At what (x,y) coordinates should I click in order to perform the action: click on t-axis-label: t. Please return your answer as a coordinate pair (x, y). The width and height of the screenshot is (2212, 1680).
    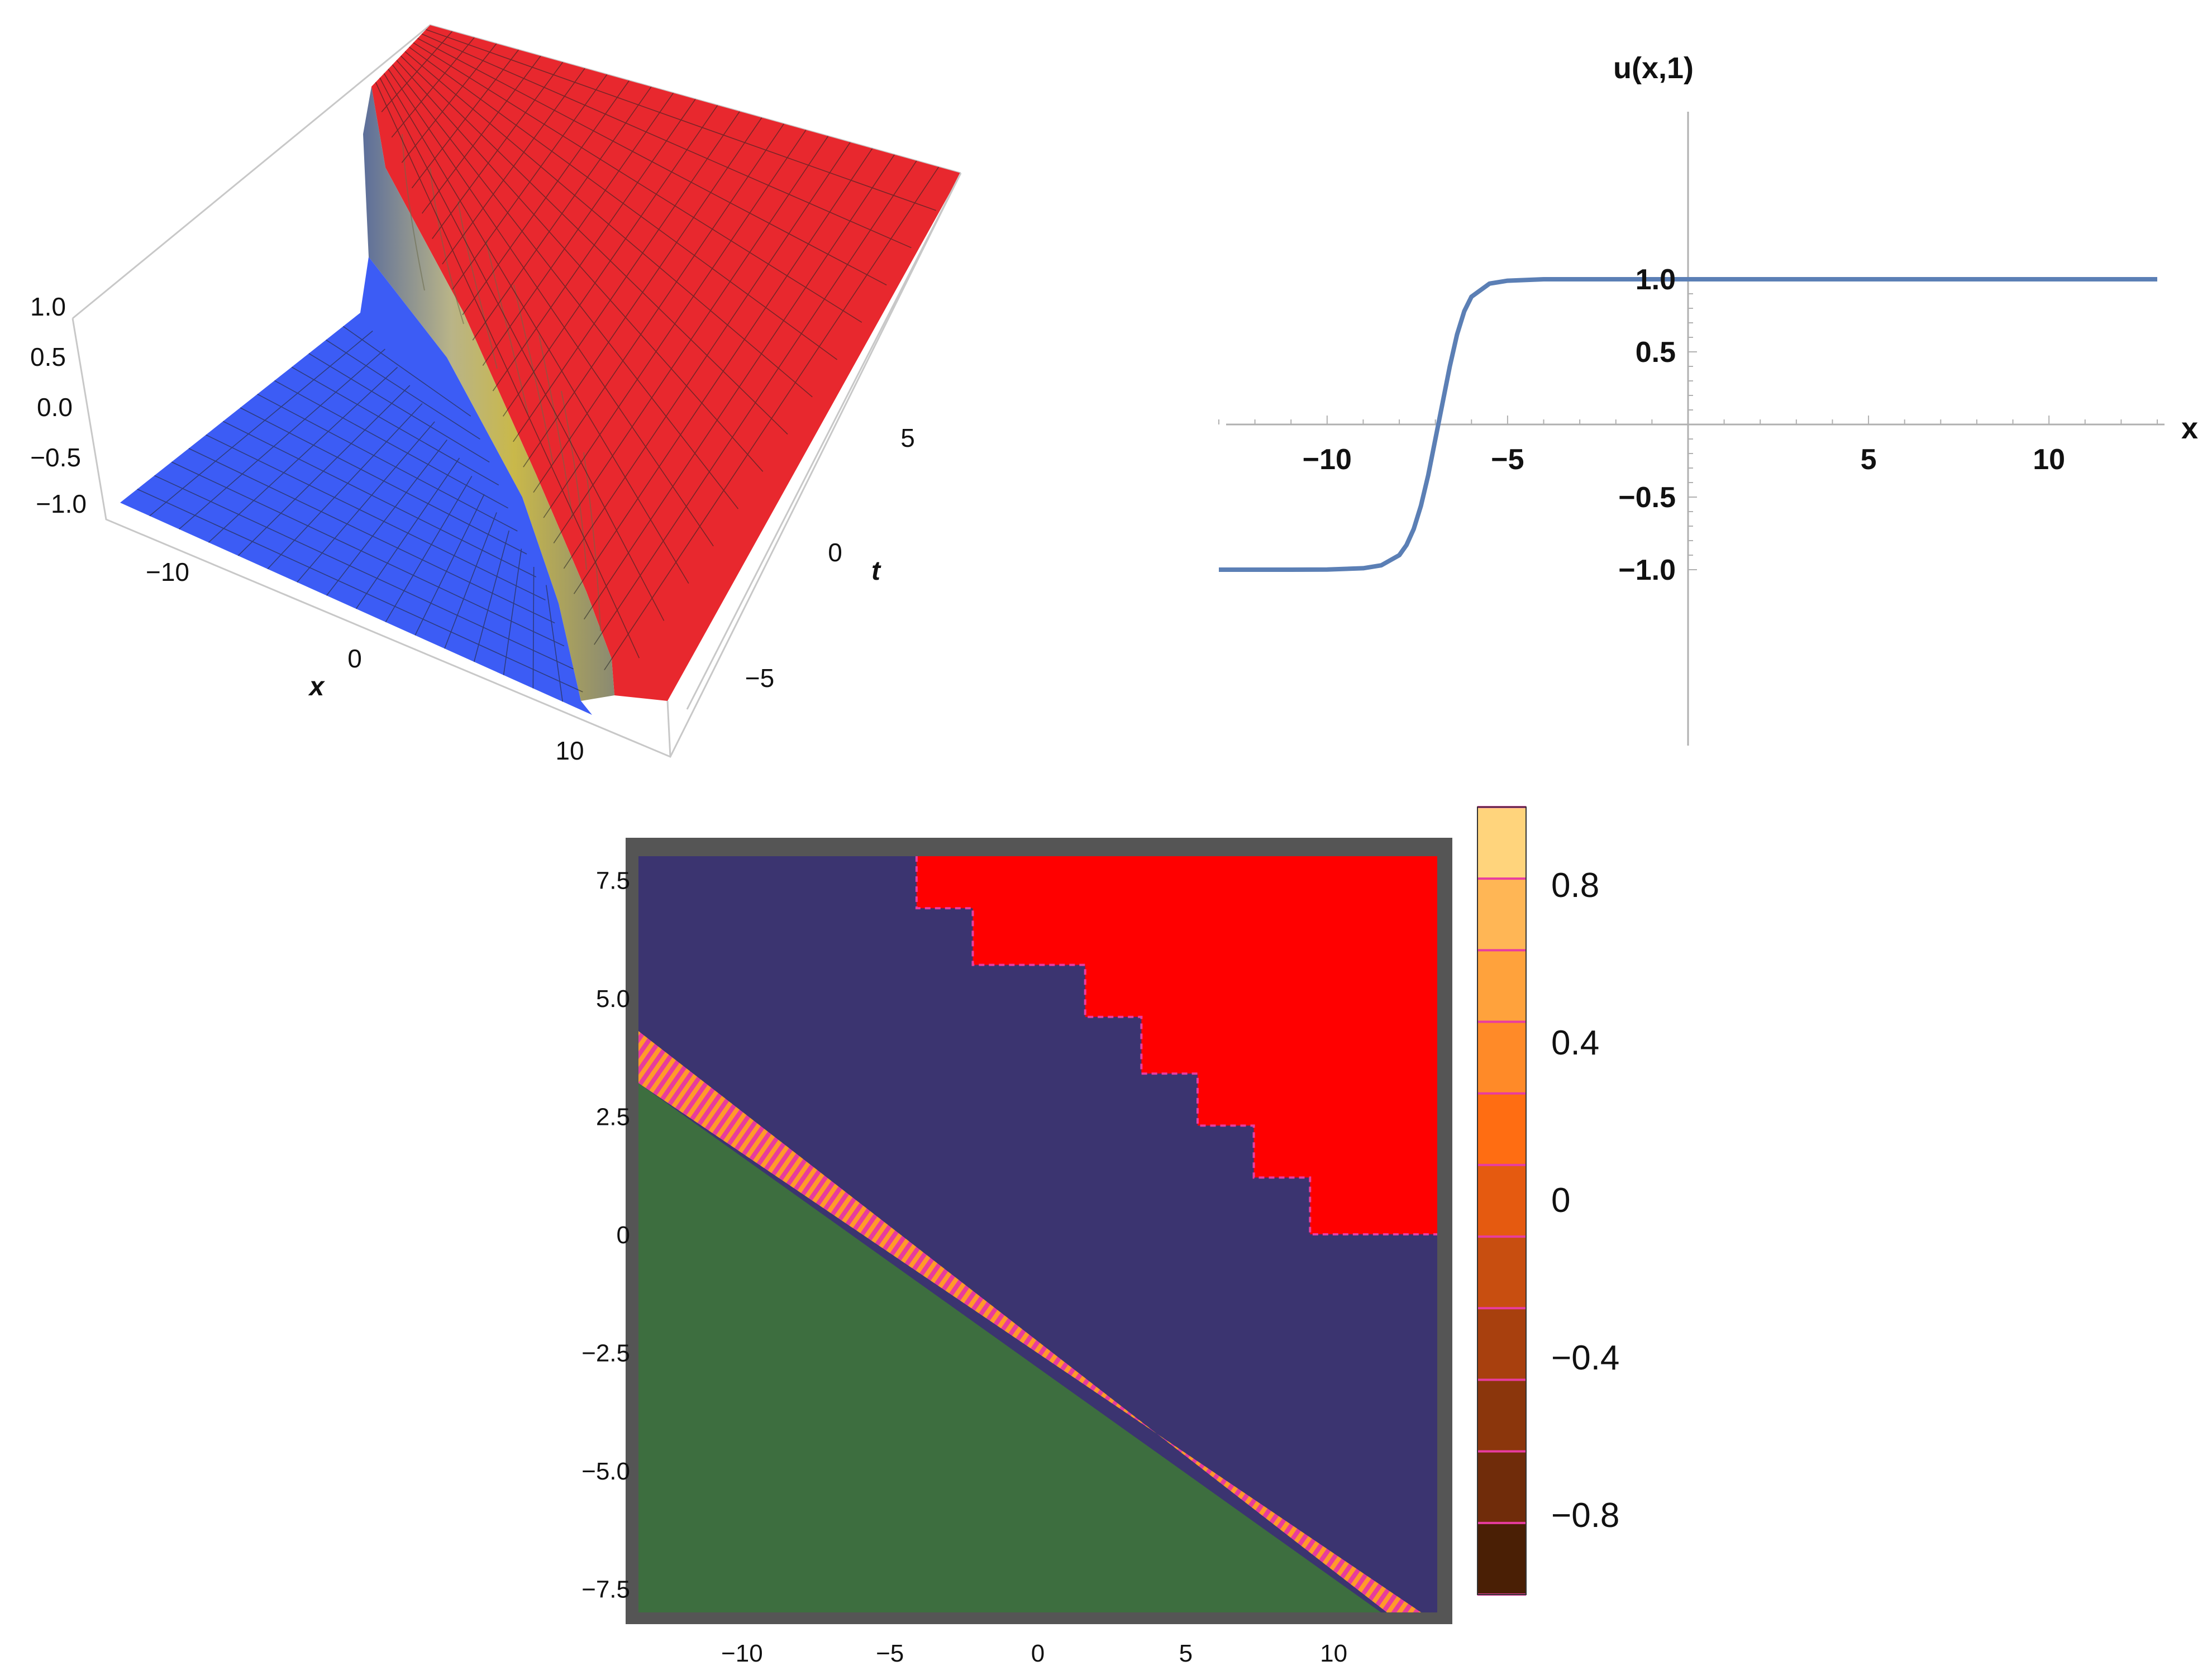
    Looking at the image, I should click on (876, 571).